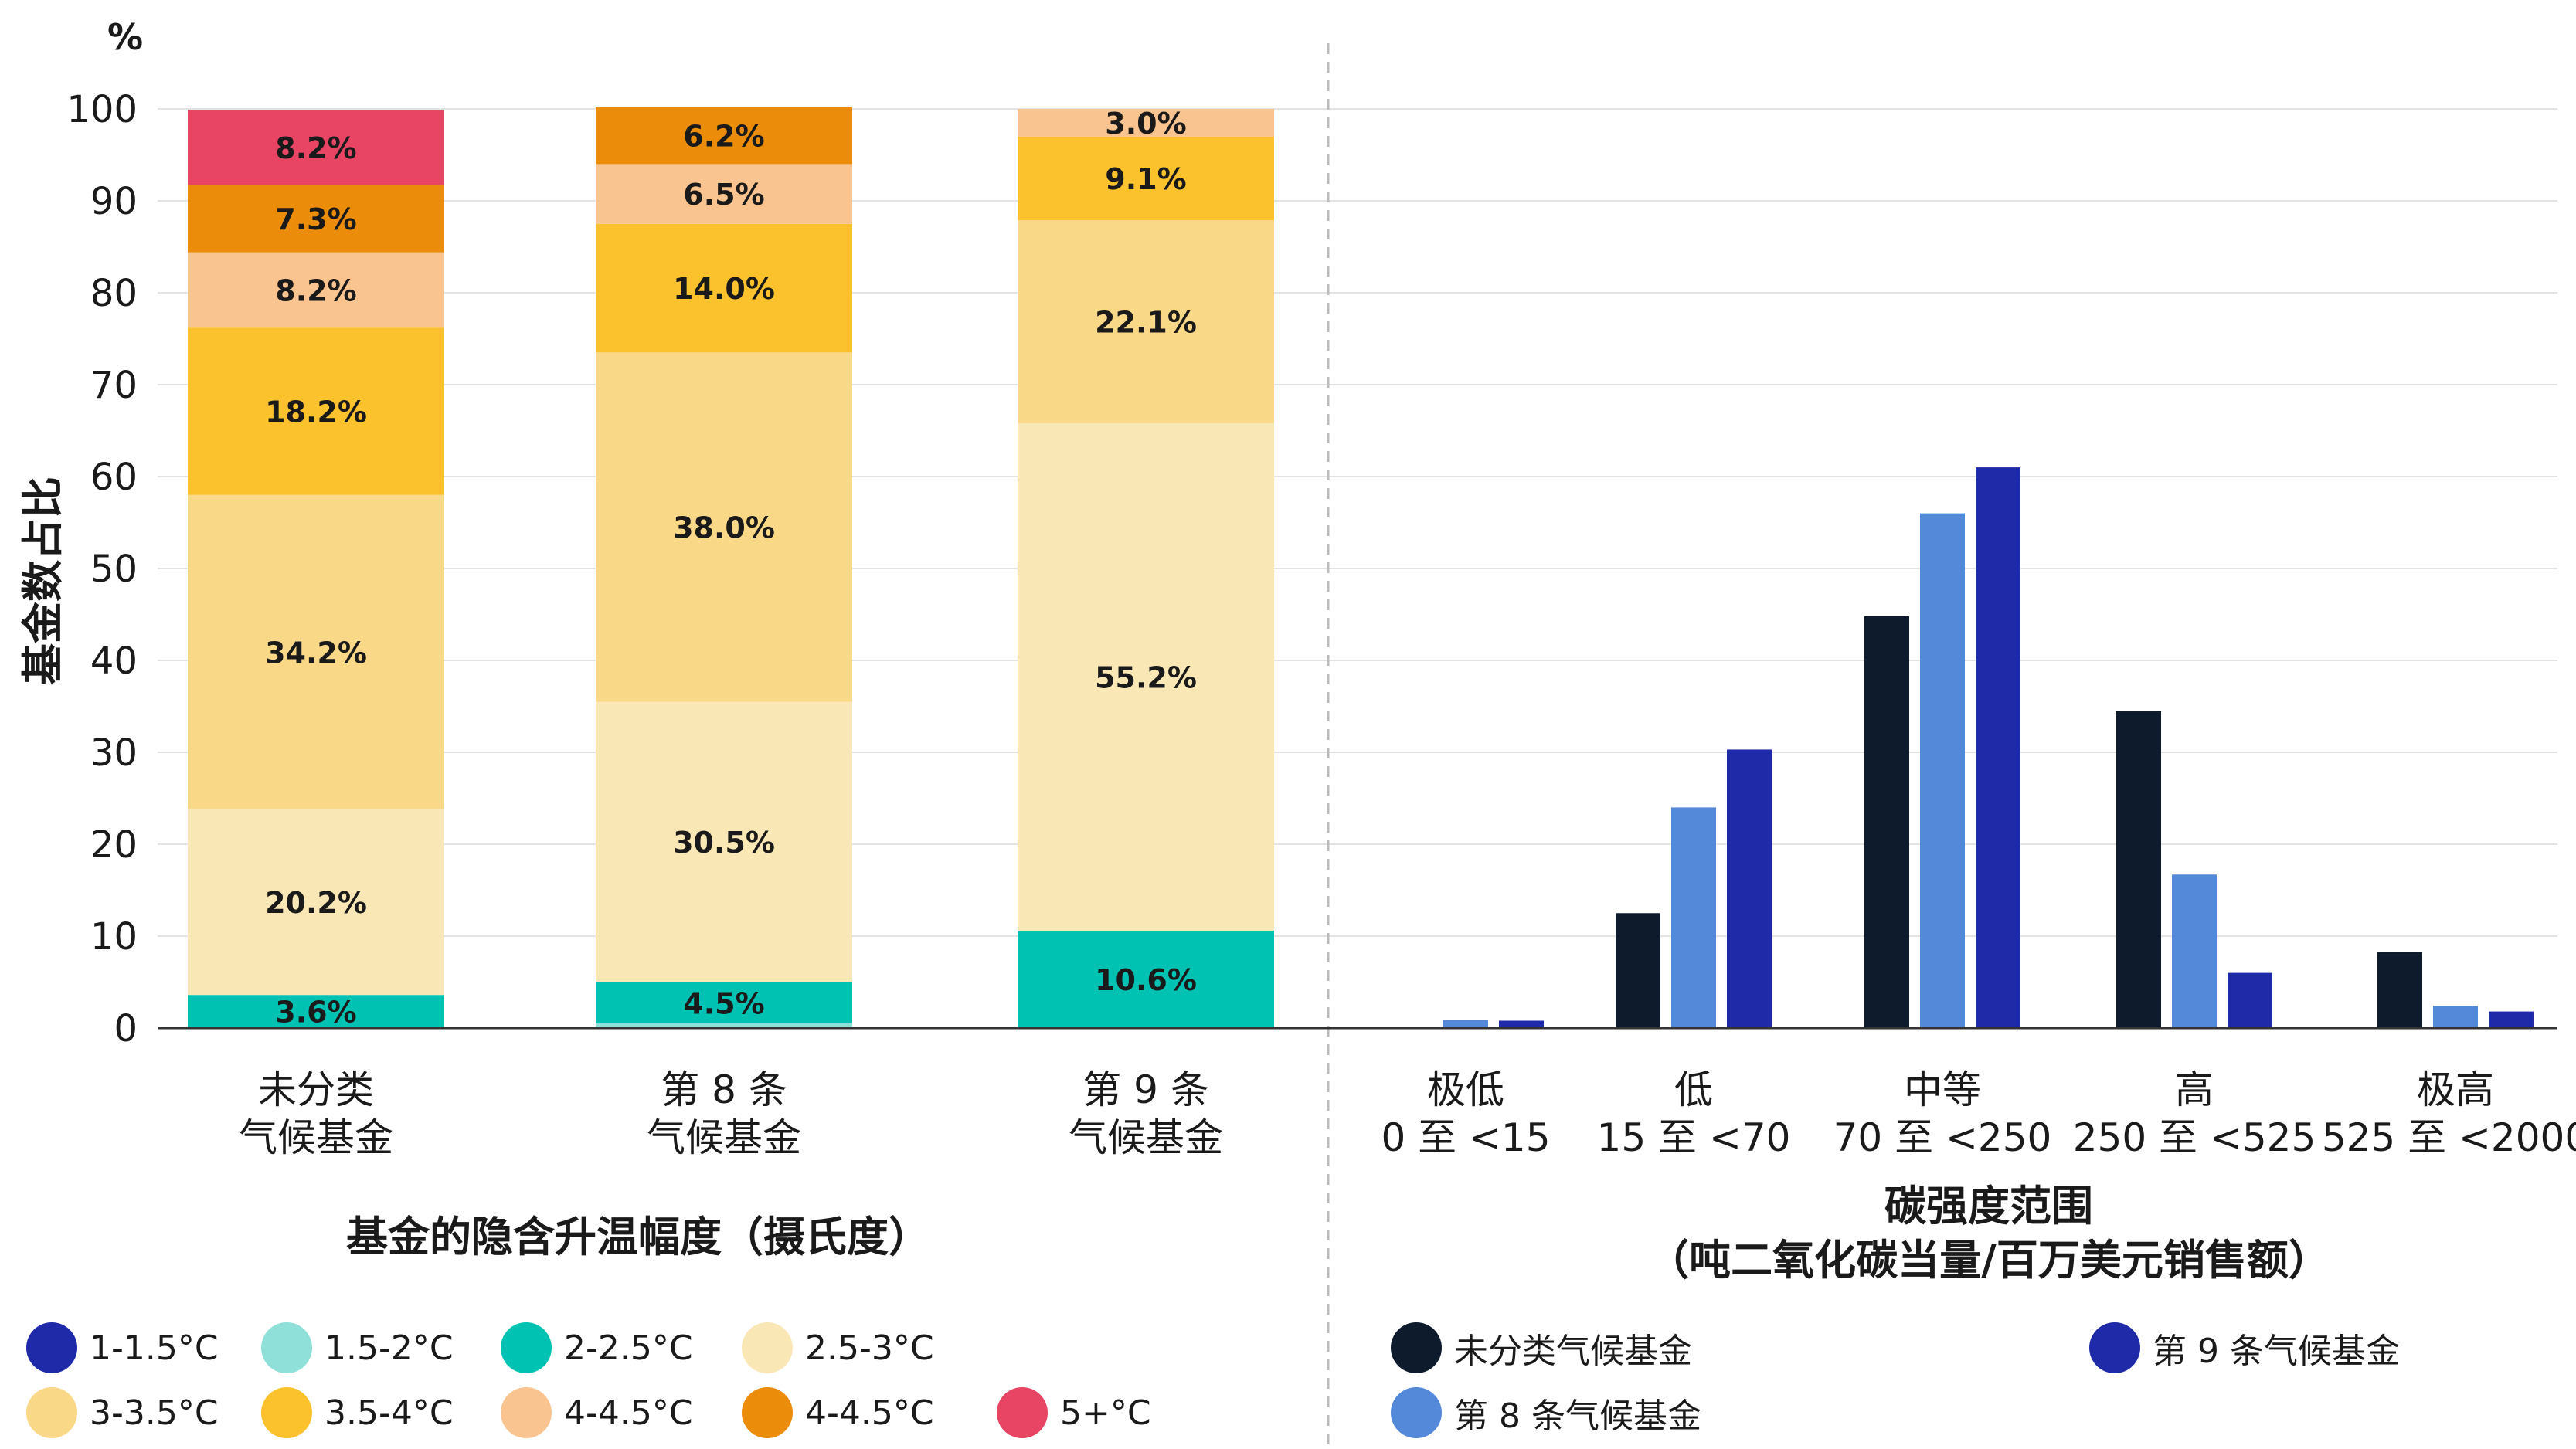 The height and width of the screenshot is (1449, 2576). I want to click on right-section-title-line1: 碳强度范围, so click(1988, 1206).